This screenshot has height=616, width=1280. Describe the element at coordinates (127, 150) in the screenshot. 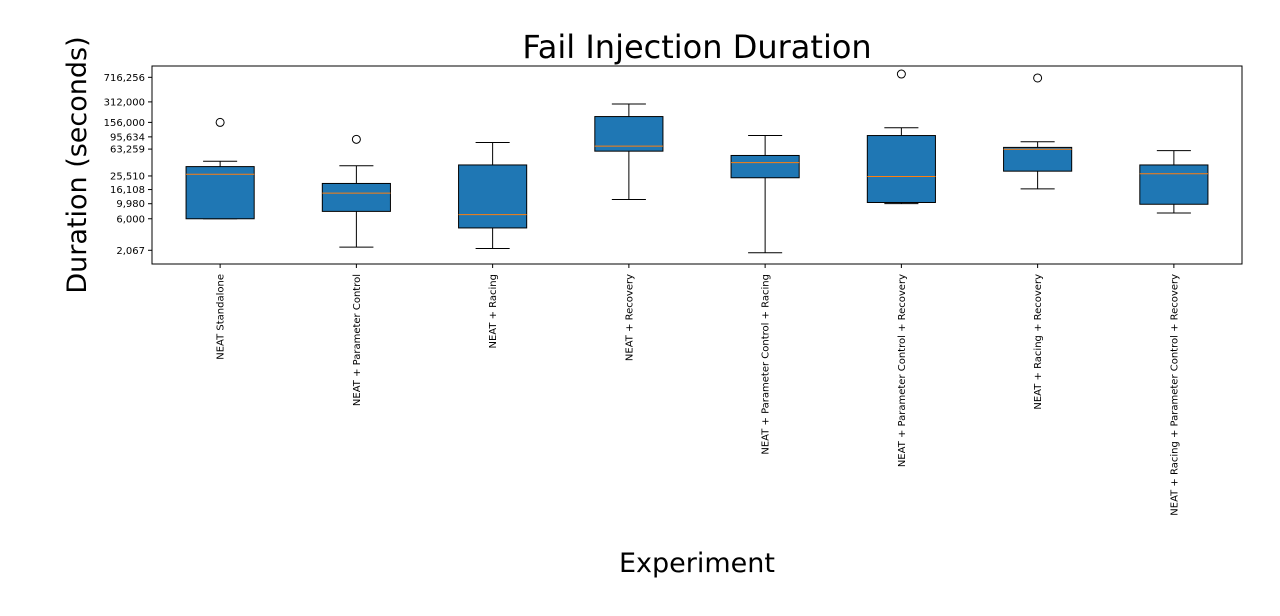

I see `y-tick-label: 63,259` at that location.